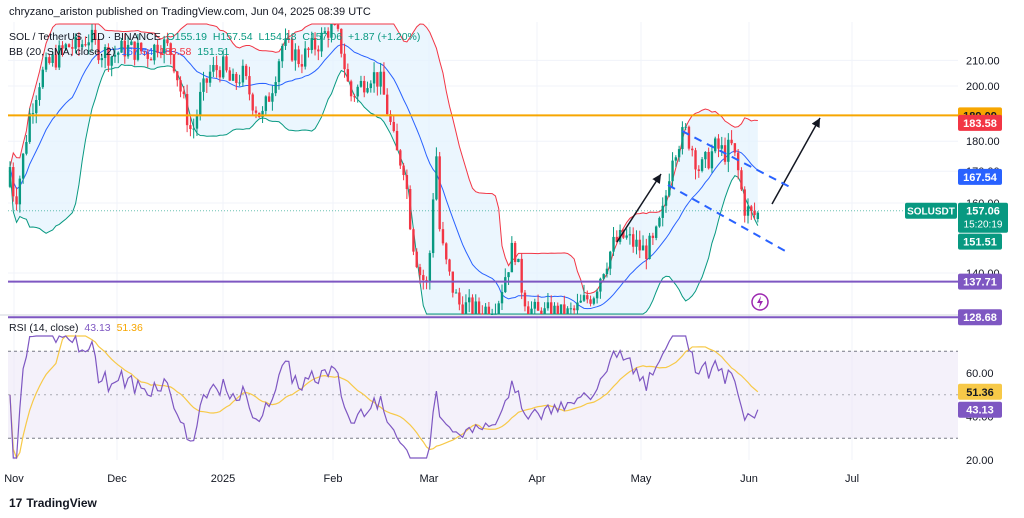 The width and height of the screenshot is (1024, 518). What do you see at coordinates (77, 328) in the screenshot?
I see `rsi-legend: RSI (14, close) 43.13 51.36` at bounding box center [77, 328].